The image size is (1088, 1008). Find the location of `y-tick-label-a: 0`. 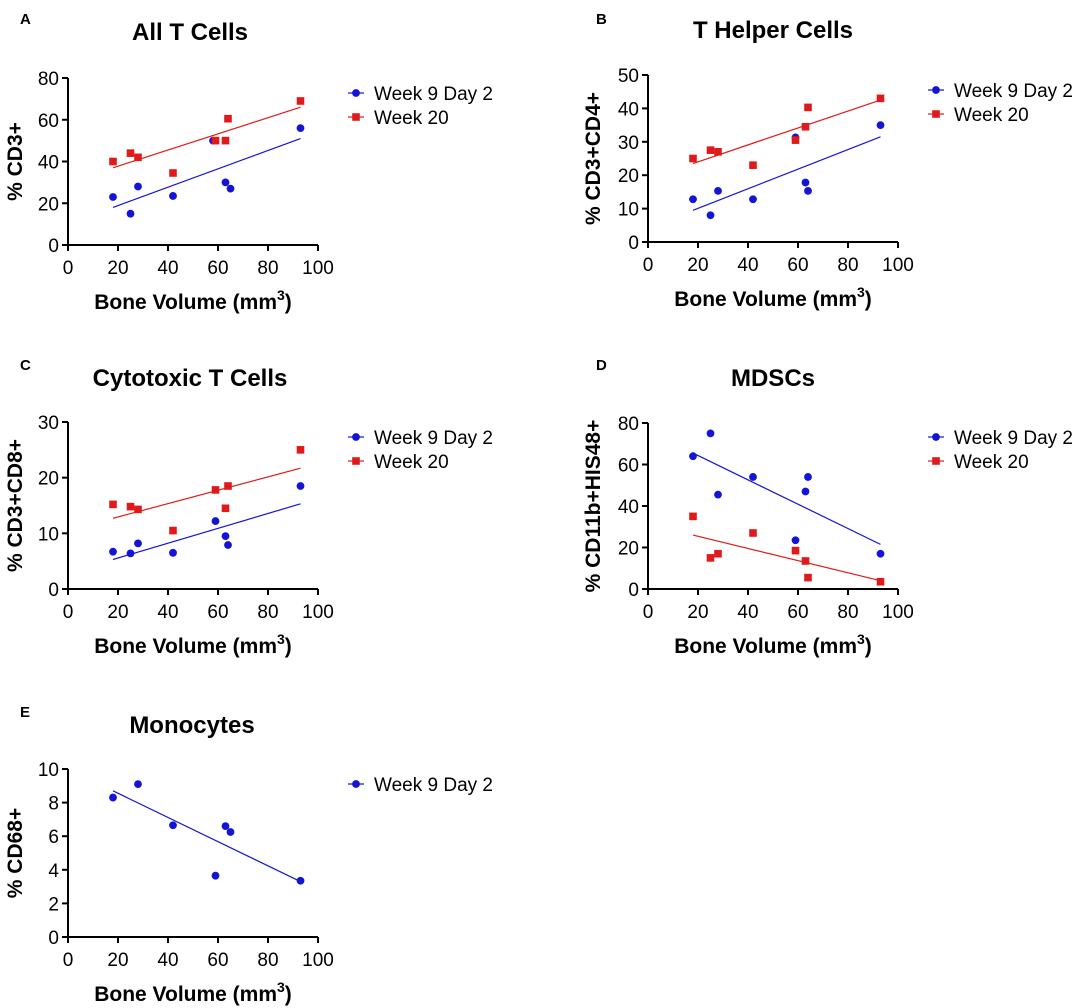

y-tick-label-a: 0 is located at coordinates (53, 246).